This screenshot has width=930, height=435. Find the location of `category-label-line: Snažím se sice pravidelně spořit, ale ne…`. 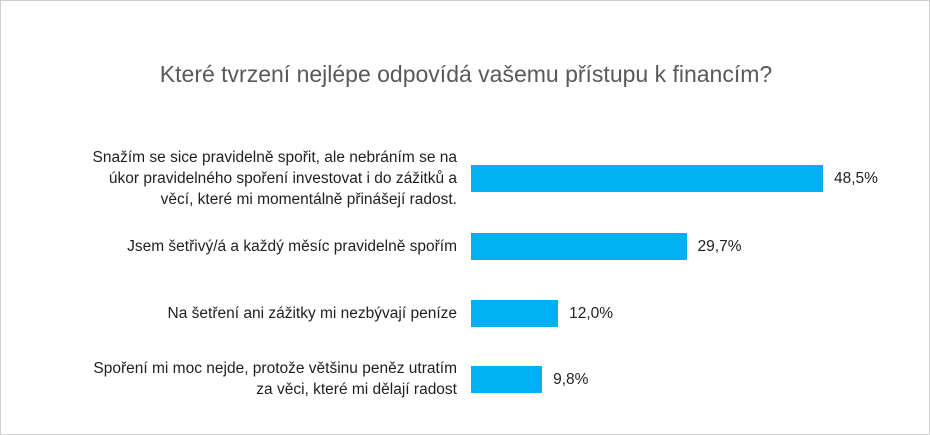

category-label-line: Snažím se sice pravidelně spořit, ale ne… is located at coordinates (274, 157).